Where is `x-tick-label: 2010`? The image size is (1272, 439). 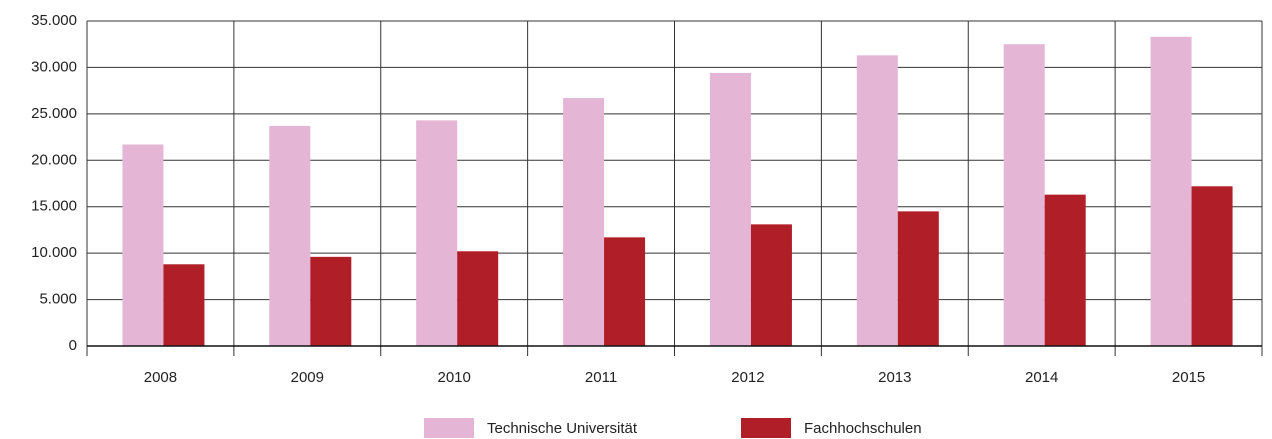 x-tick-label: 2010 is located at coordinates (454, 377).